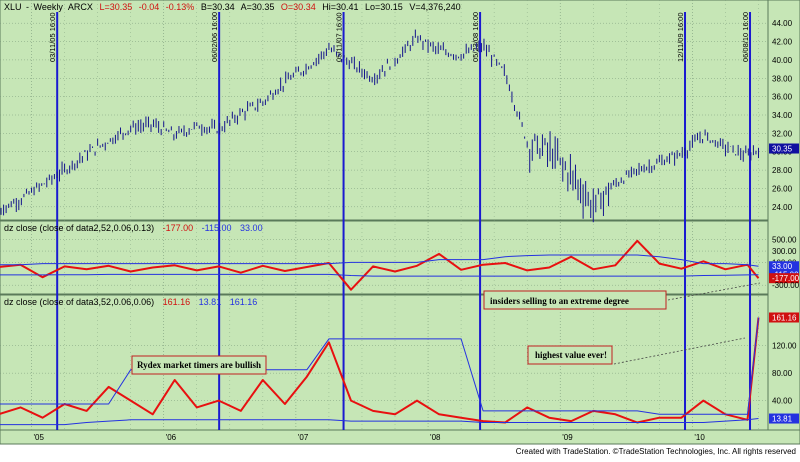 This screenshot has width=800, height=462. I want to click on rydex-annotation: Rydex market timers are bullish, so click(199, 365).